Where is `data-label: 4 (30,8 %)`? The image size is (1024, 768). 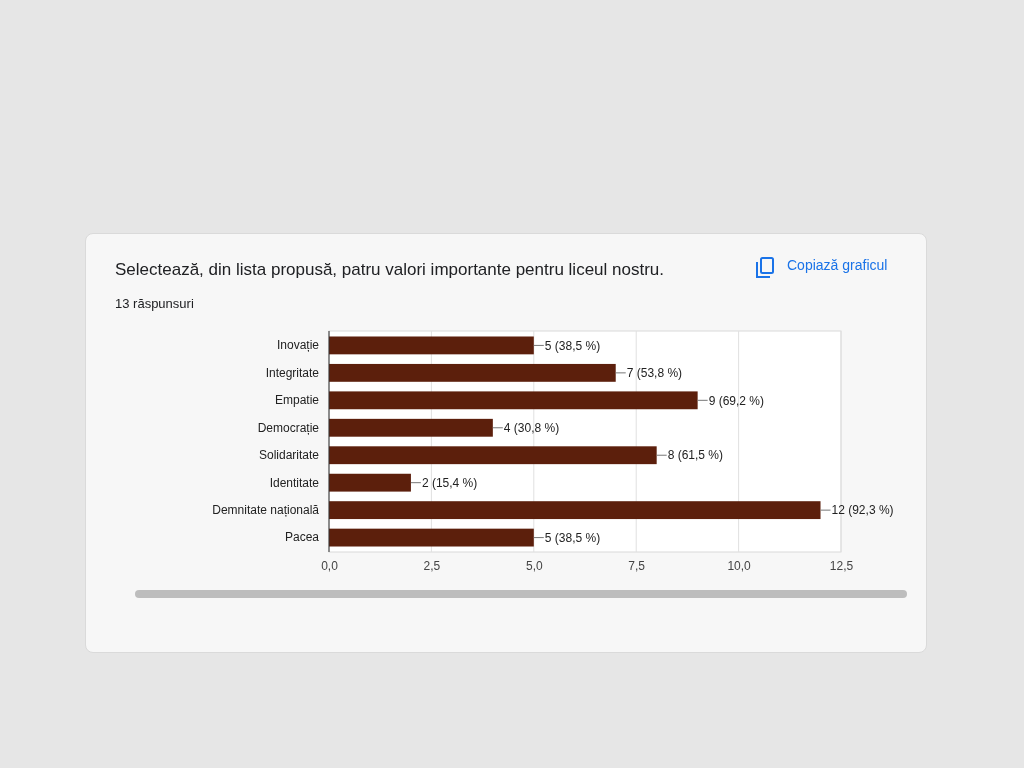
data-label: 4 (30,8 %) is located at coordinates (531, 427).